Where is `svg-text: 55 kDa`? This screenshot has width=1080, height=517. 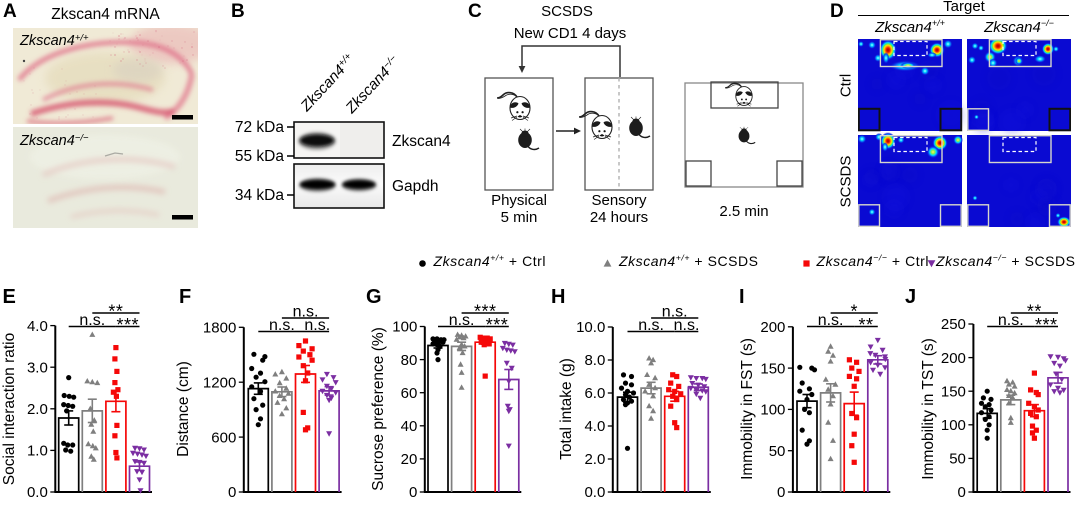 svg-text: 55 kDa is located at coordinates (259, 156).